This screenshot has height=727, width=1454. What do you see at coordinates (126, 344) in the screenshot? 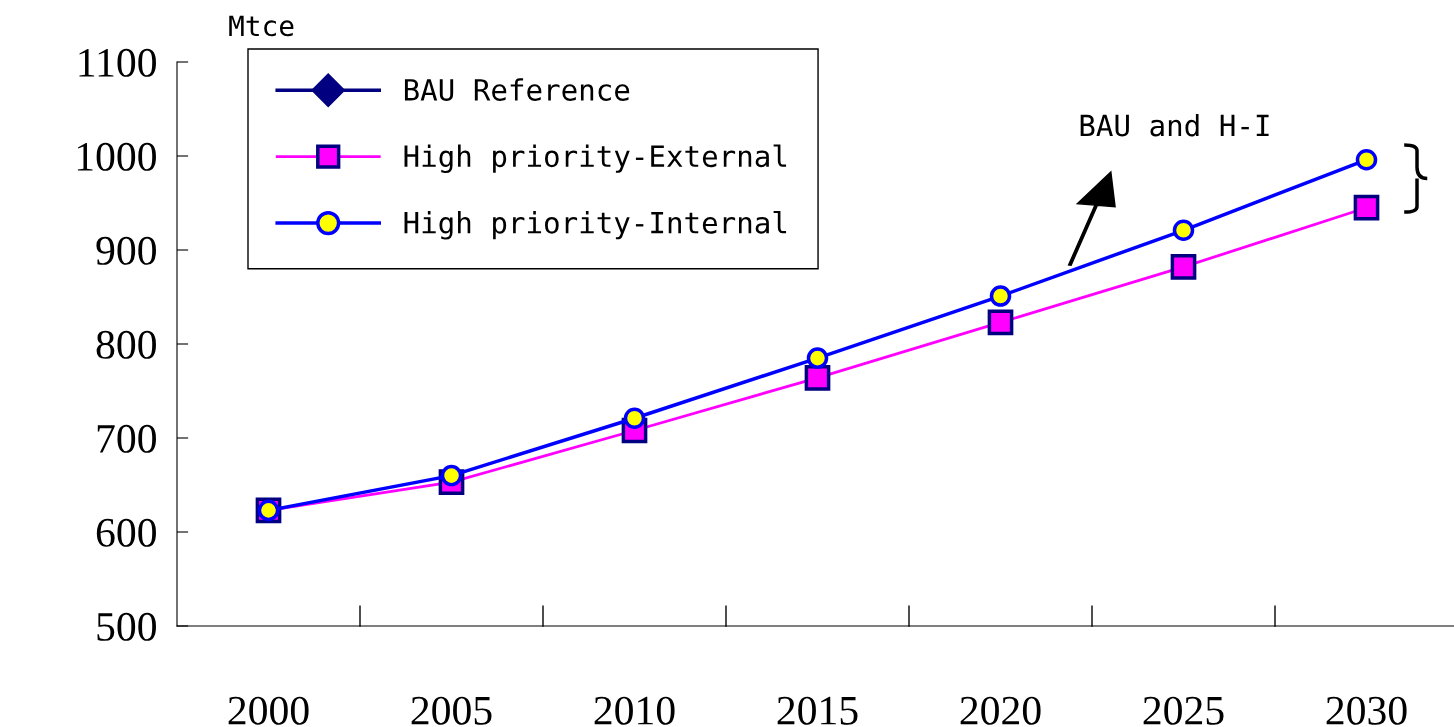
I see `y-tick-label: 800` at bounding box center [126, 344].